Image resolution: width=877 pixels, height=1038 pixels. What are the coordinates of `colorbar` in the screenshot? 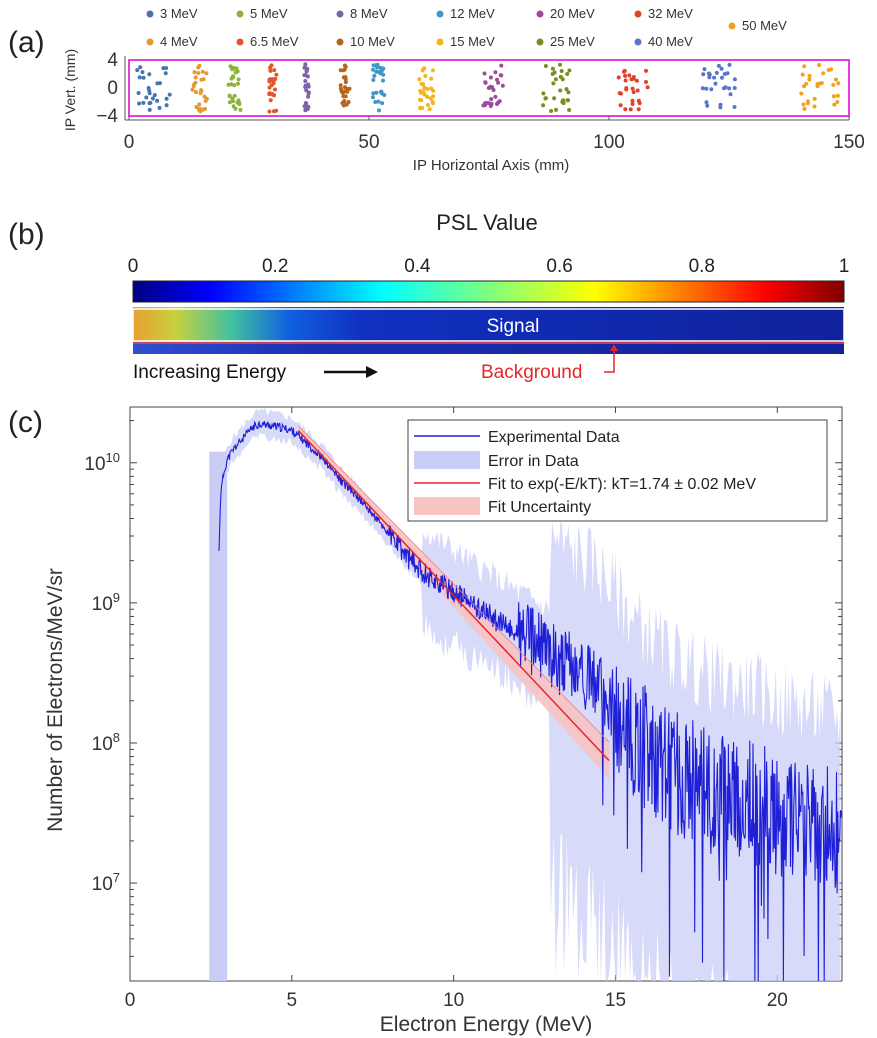 It's located at (488, 291).